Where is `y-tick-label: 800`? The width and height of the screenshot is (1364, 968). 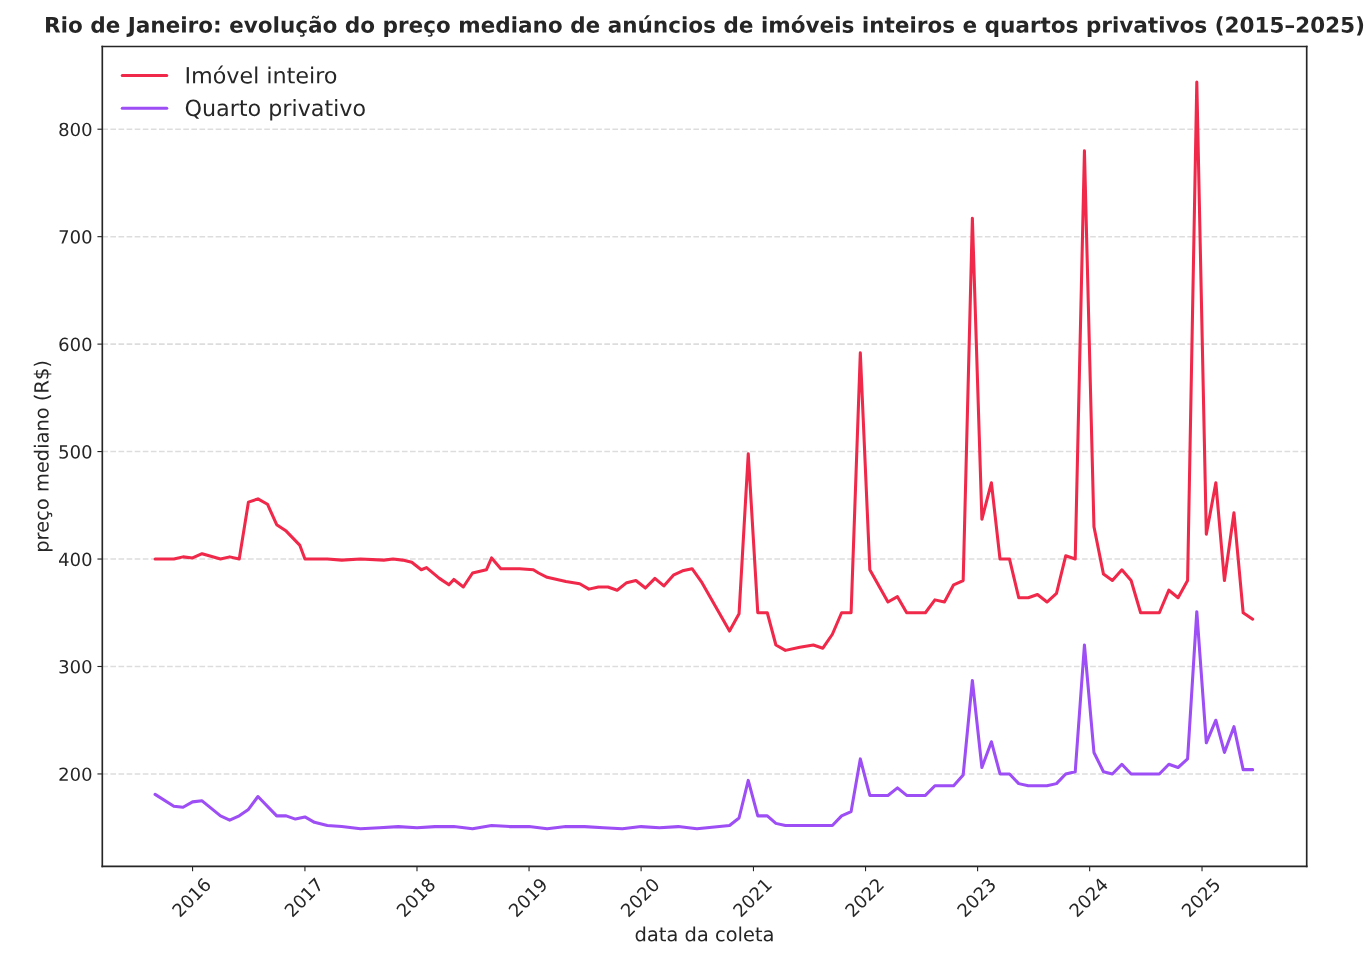 y-tick-label: 800 is located at coordinates (75, 129).